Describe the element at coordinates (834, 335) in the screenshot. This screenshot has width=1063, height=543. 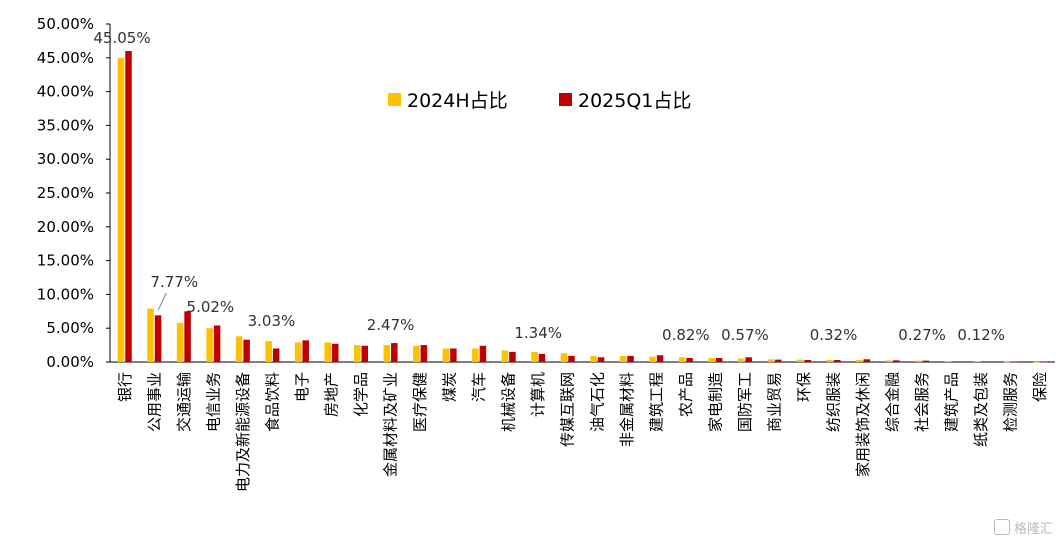
I see `data-label: 0.32%` at that location.